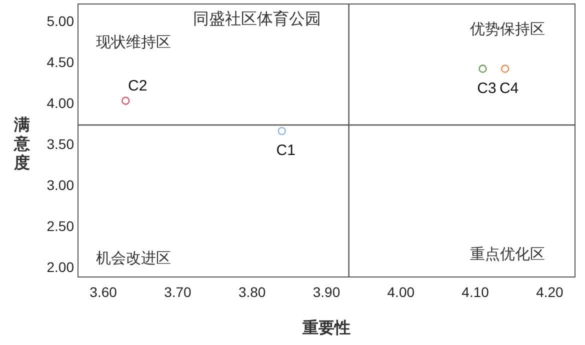 This screenshot has width=585, height=345. What do you see at coordinates (507, 254) in the screenshot?
I see `annotation: 重点优化区` at bounding box center [507, 254].